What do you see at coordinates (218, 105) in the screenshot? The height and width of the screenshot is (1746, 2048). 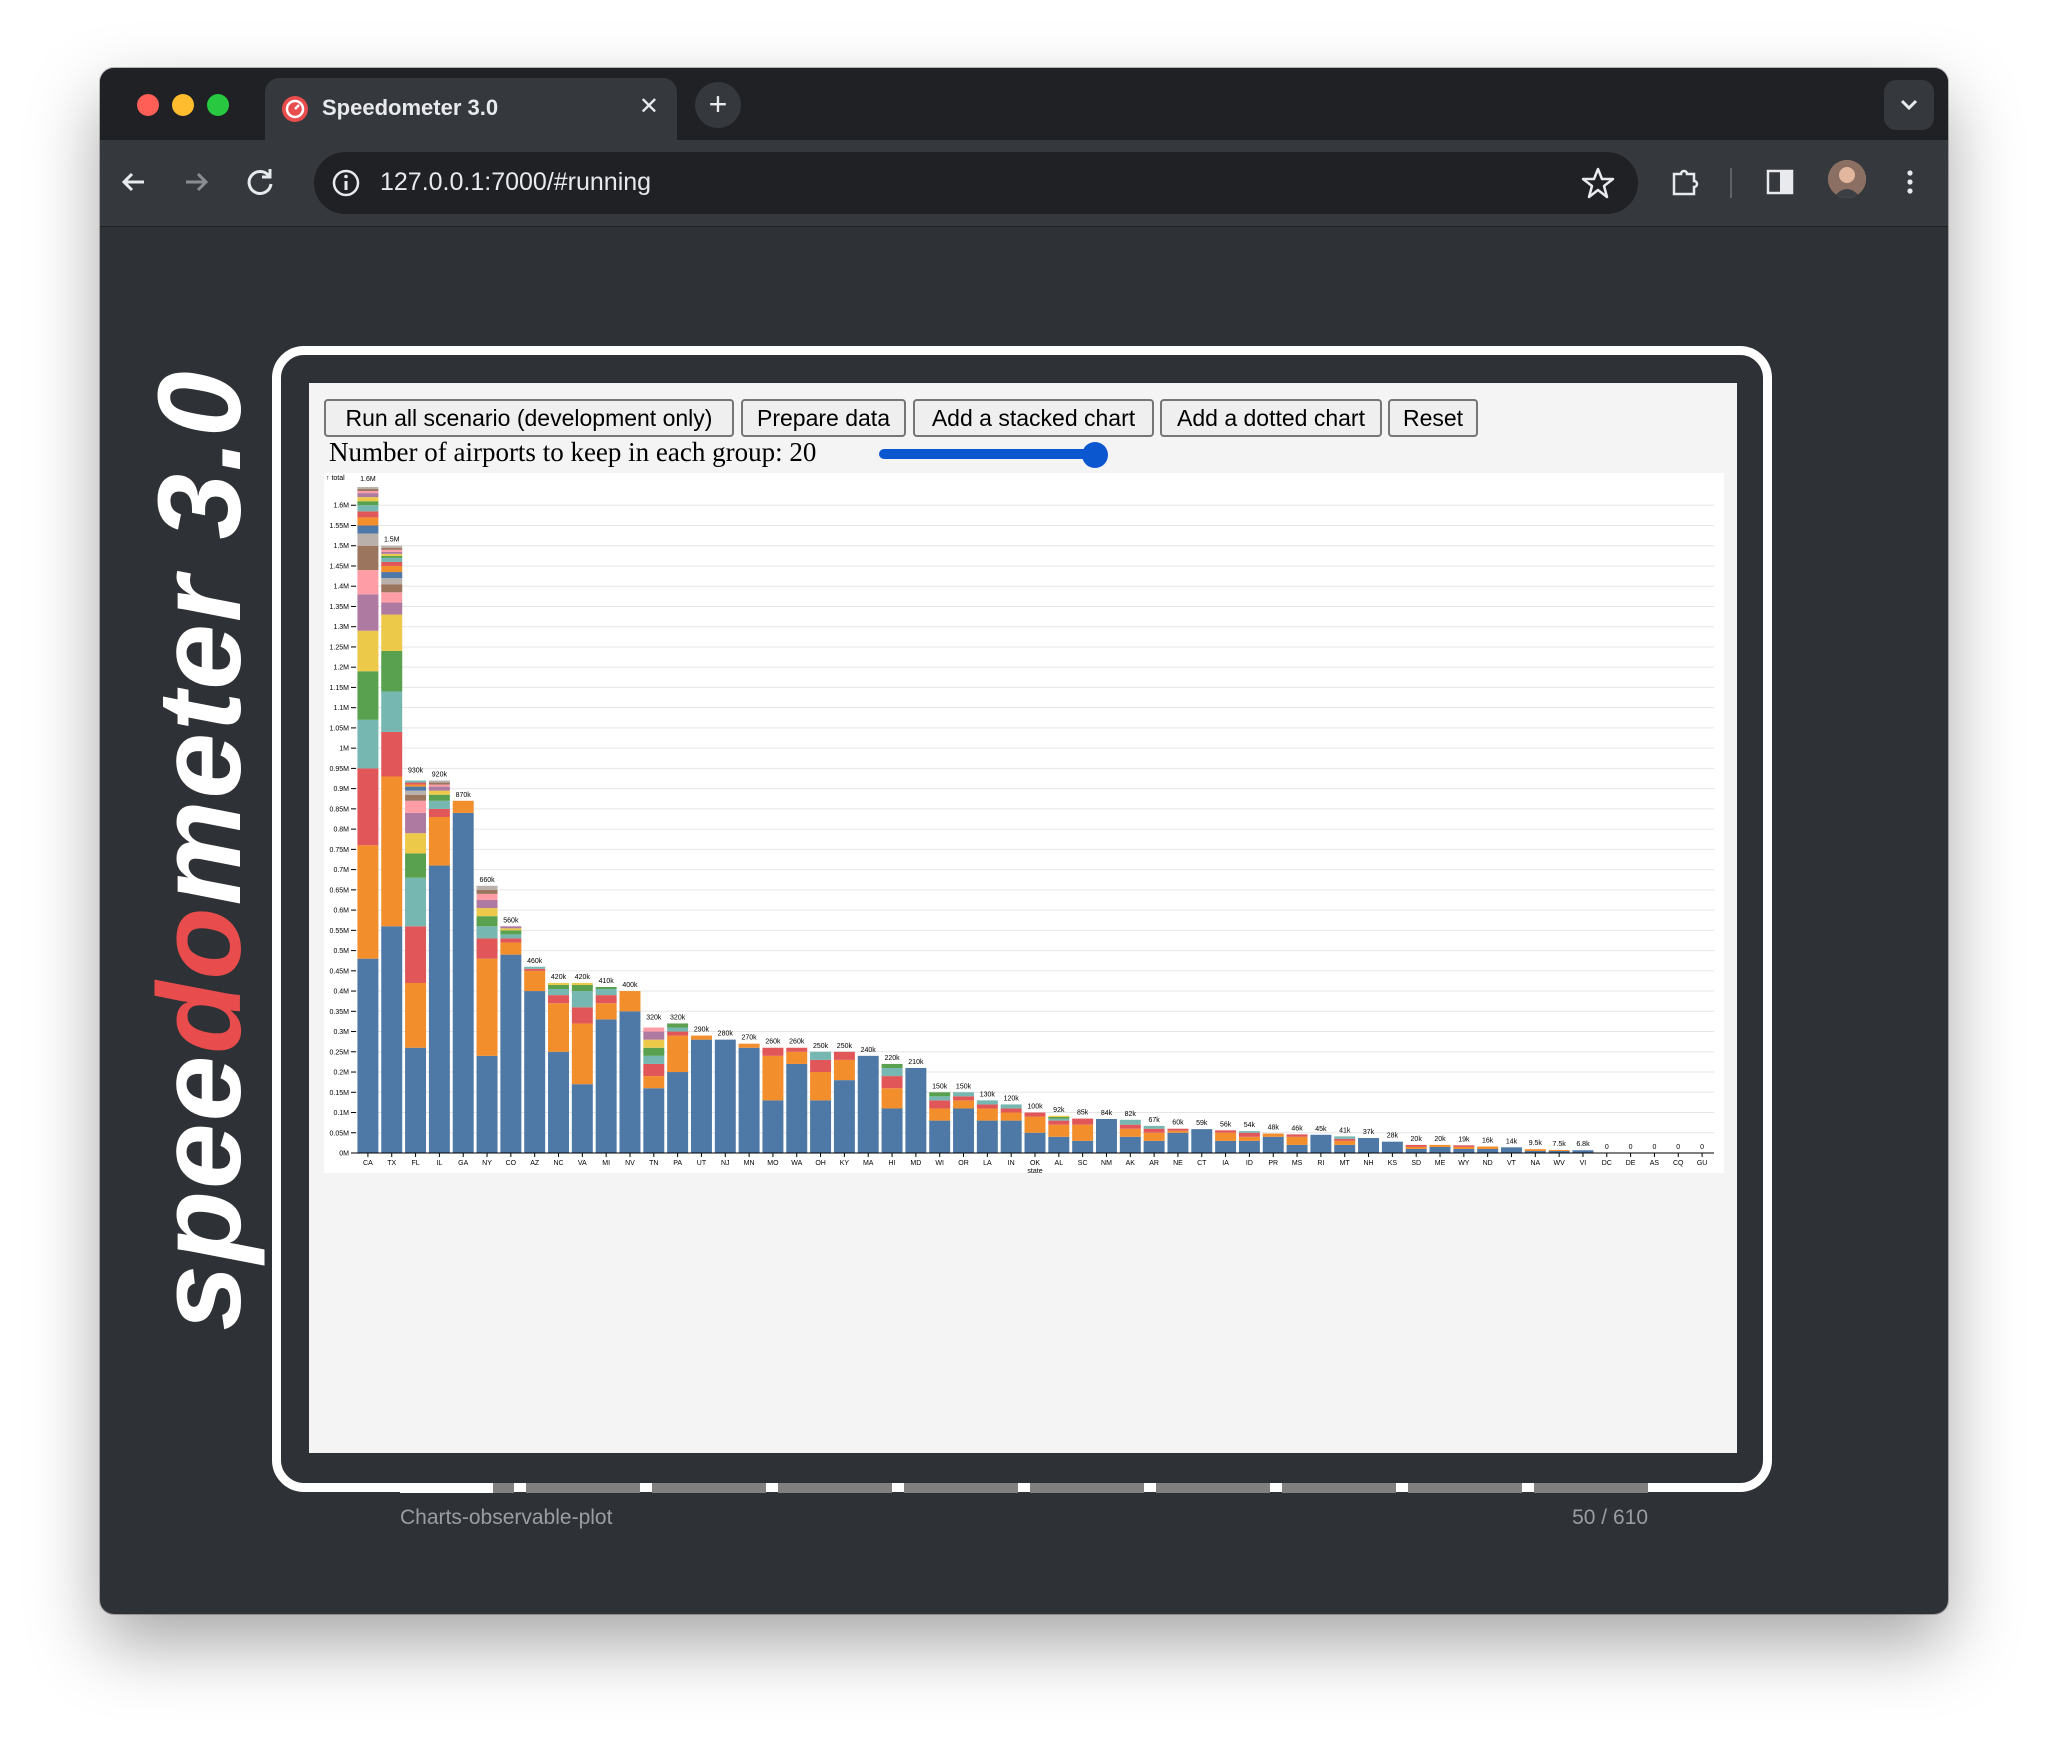 I see `zoom-window-button` at bounding box center [218, 105].